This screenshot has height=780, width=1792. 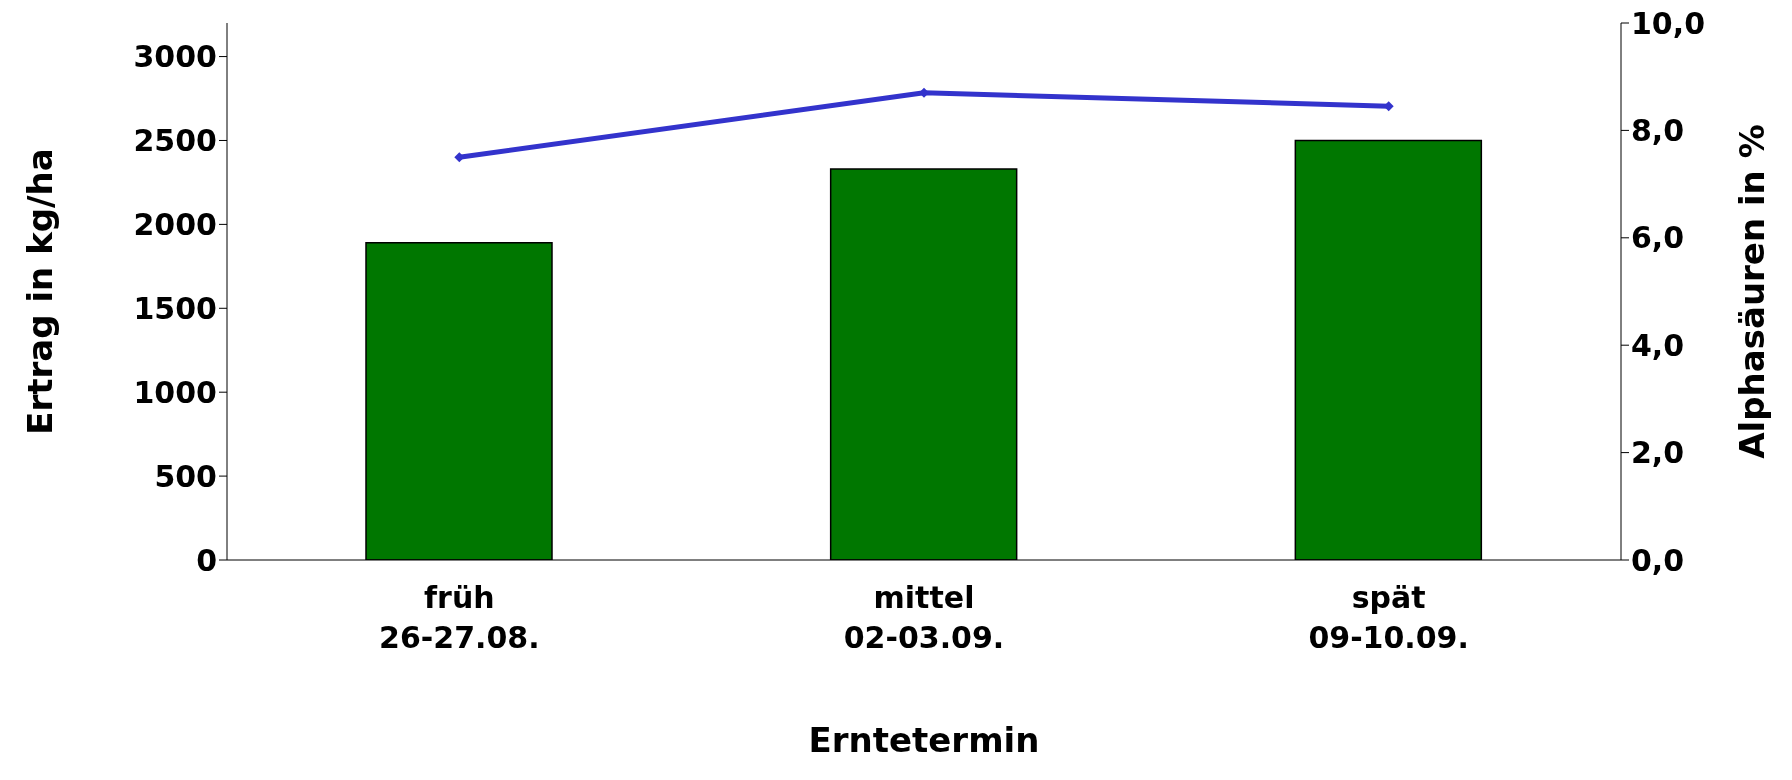 I want to click on y2-tick-label: 8,0, so click(x=1658, y=131).